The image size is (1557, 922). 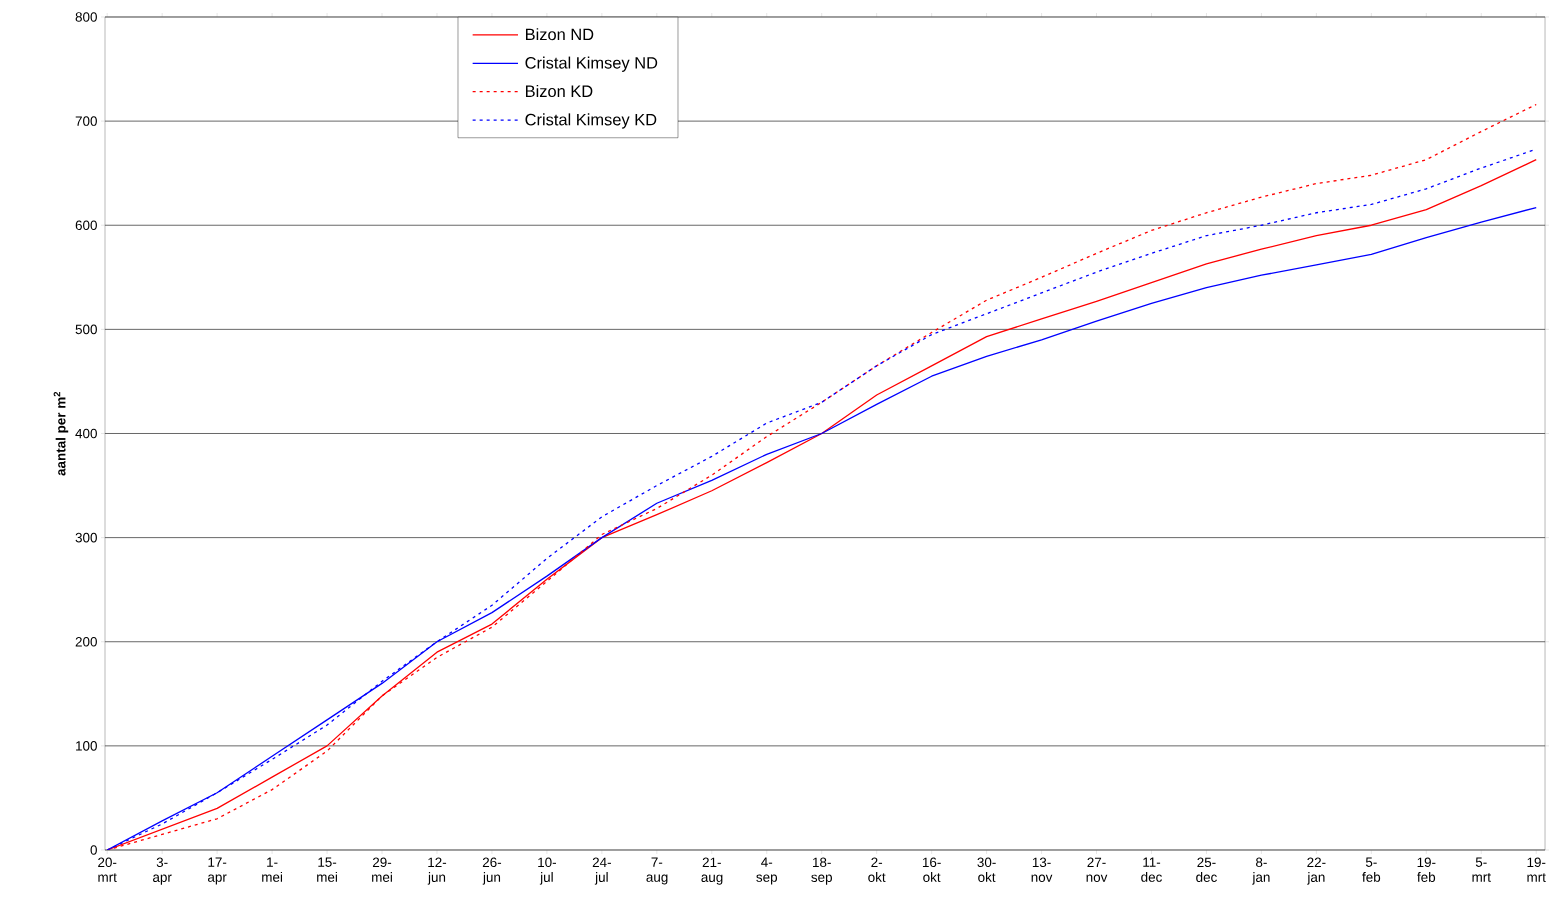 What do you see at coordinates (767, 871) in the screenshot?
I see `x-tick-label: 4-sep` at bounding box center [767, 871].